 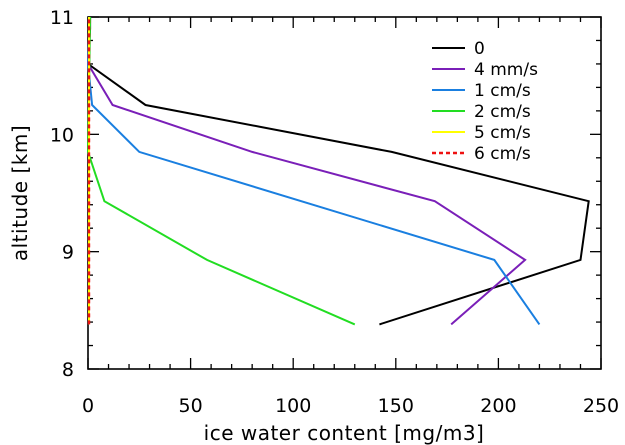 I want to click on y-axis-title: altitude [km], so click(x=20, y=193).